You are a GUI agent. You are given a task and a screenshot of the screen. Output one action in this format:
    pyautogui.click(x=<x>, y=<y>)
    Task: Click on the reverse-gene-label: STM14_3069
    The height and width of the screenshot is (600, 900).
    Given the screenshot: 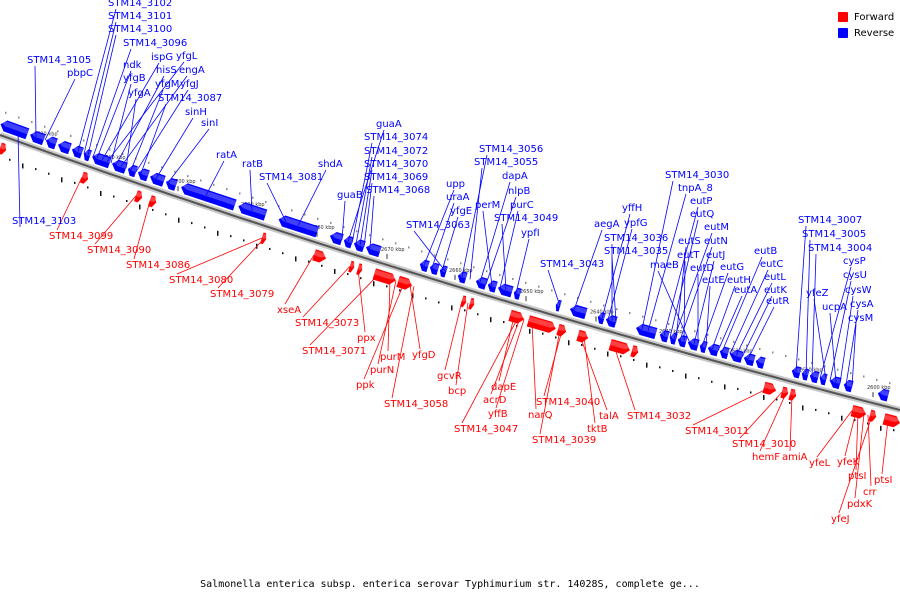 What is the action you would take?
    pyautogui.click(x=396, y=177)
    